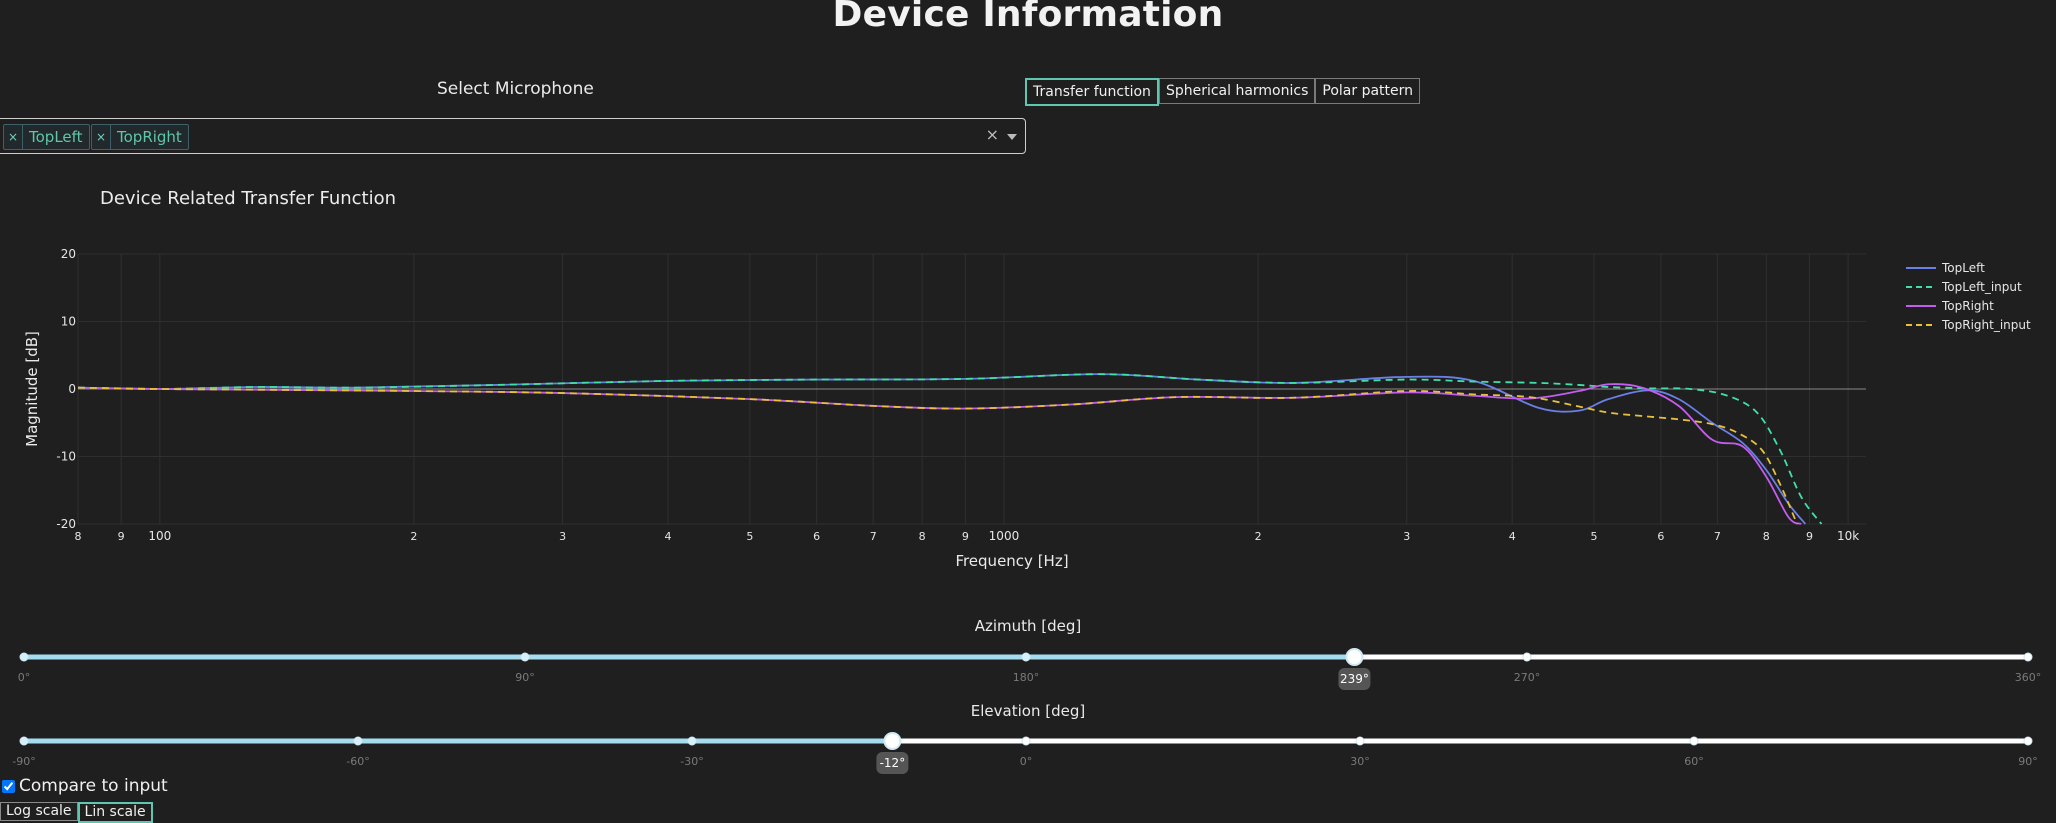 The height and width of the screenshot is (823, 2056). I want to click on y-tick-label: 20, so click(68, 254).